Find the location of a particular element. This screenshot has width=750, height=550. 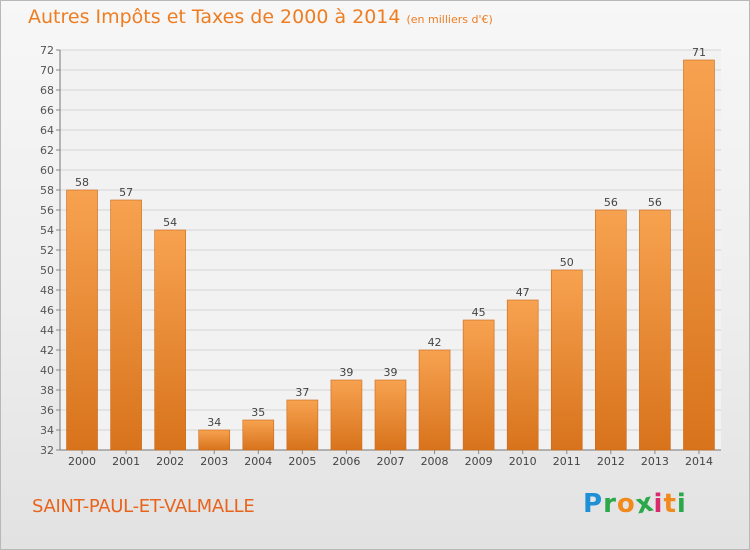

y-tick-label: 54 is located at coordinates (47, 230).